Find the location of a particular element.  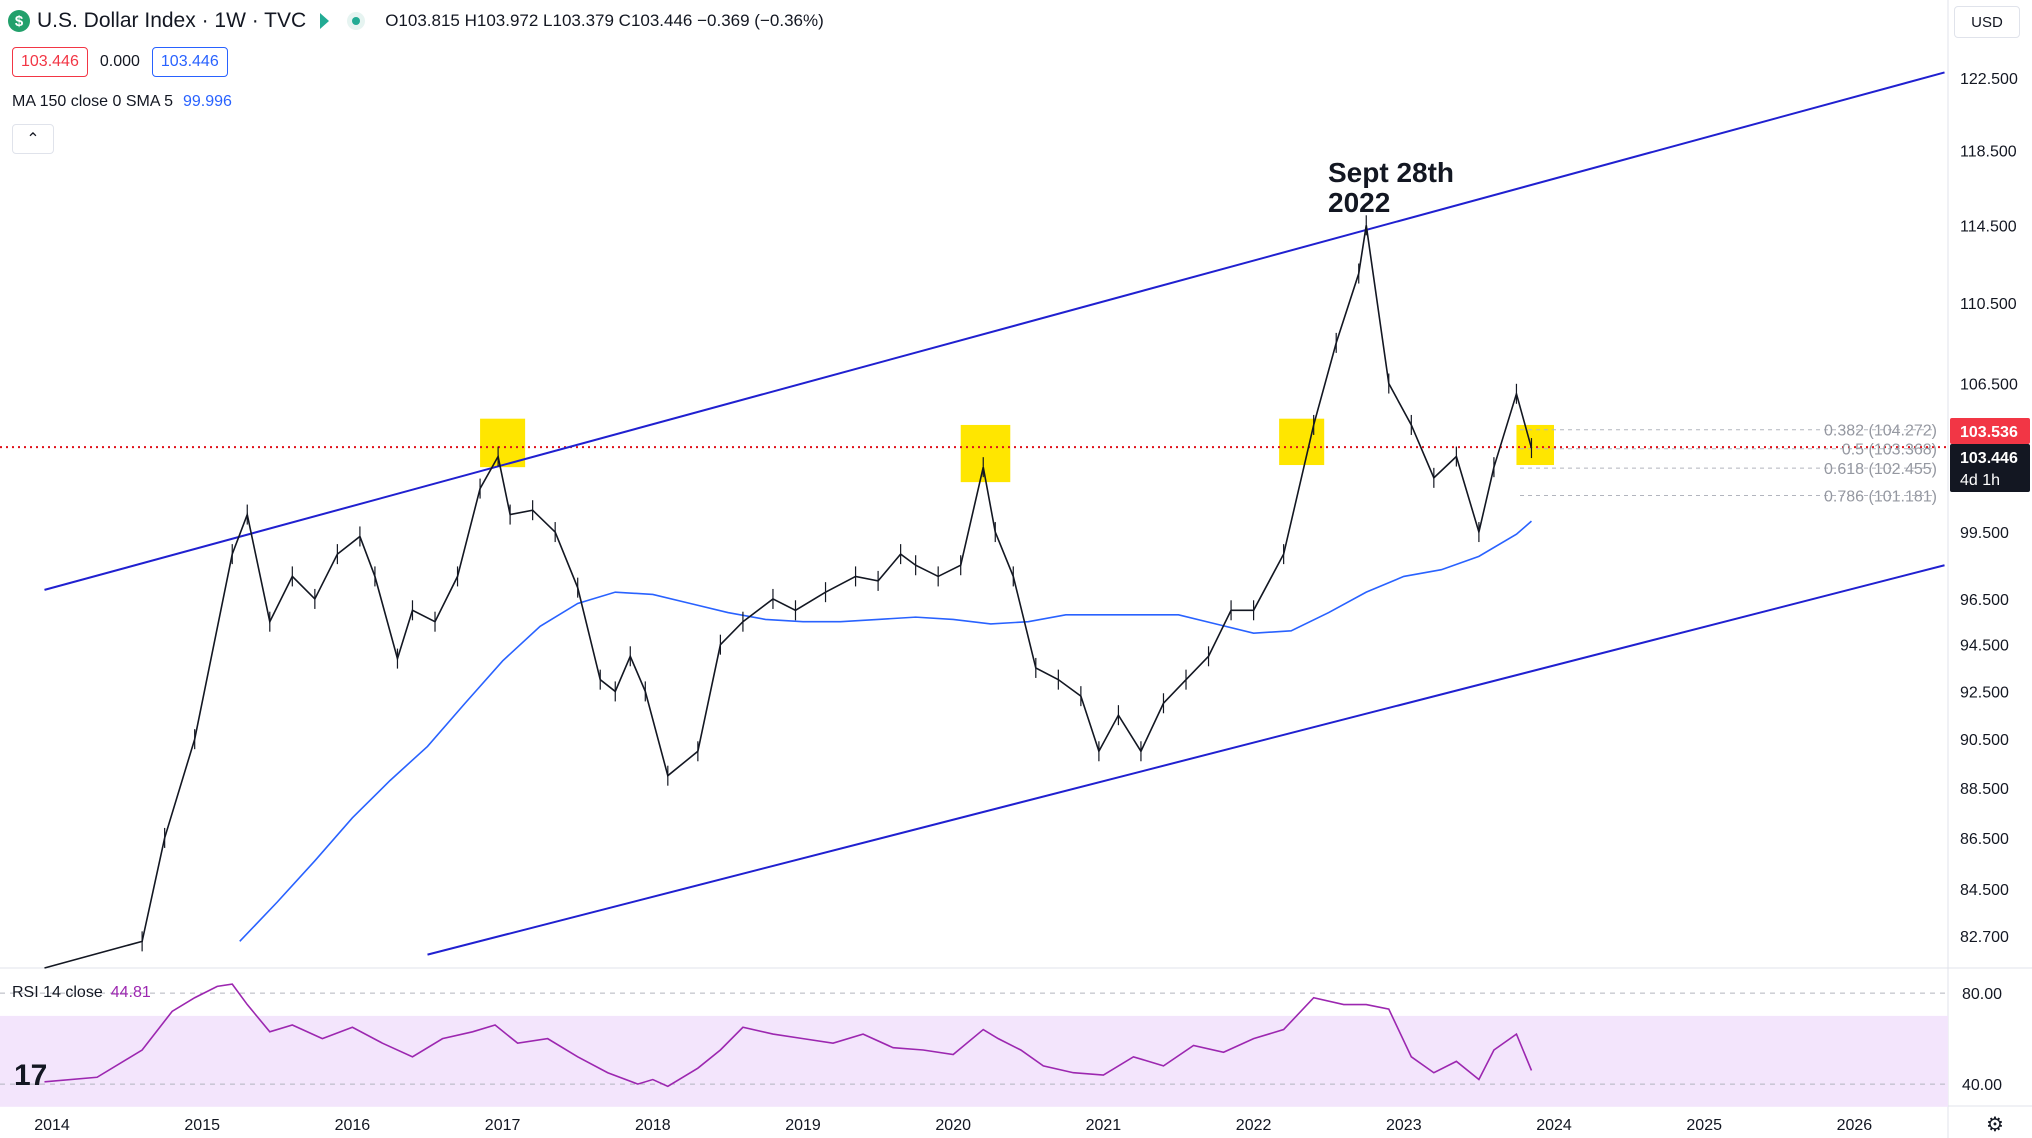

annotation-line2: 2022 is located at coordinates (1359, 202).